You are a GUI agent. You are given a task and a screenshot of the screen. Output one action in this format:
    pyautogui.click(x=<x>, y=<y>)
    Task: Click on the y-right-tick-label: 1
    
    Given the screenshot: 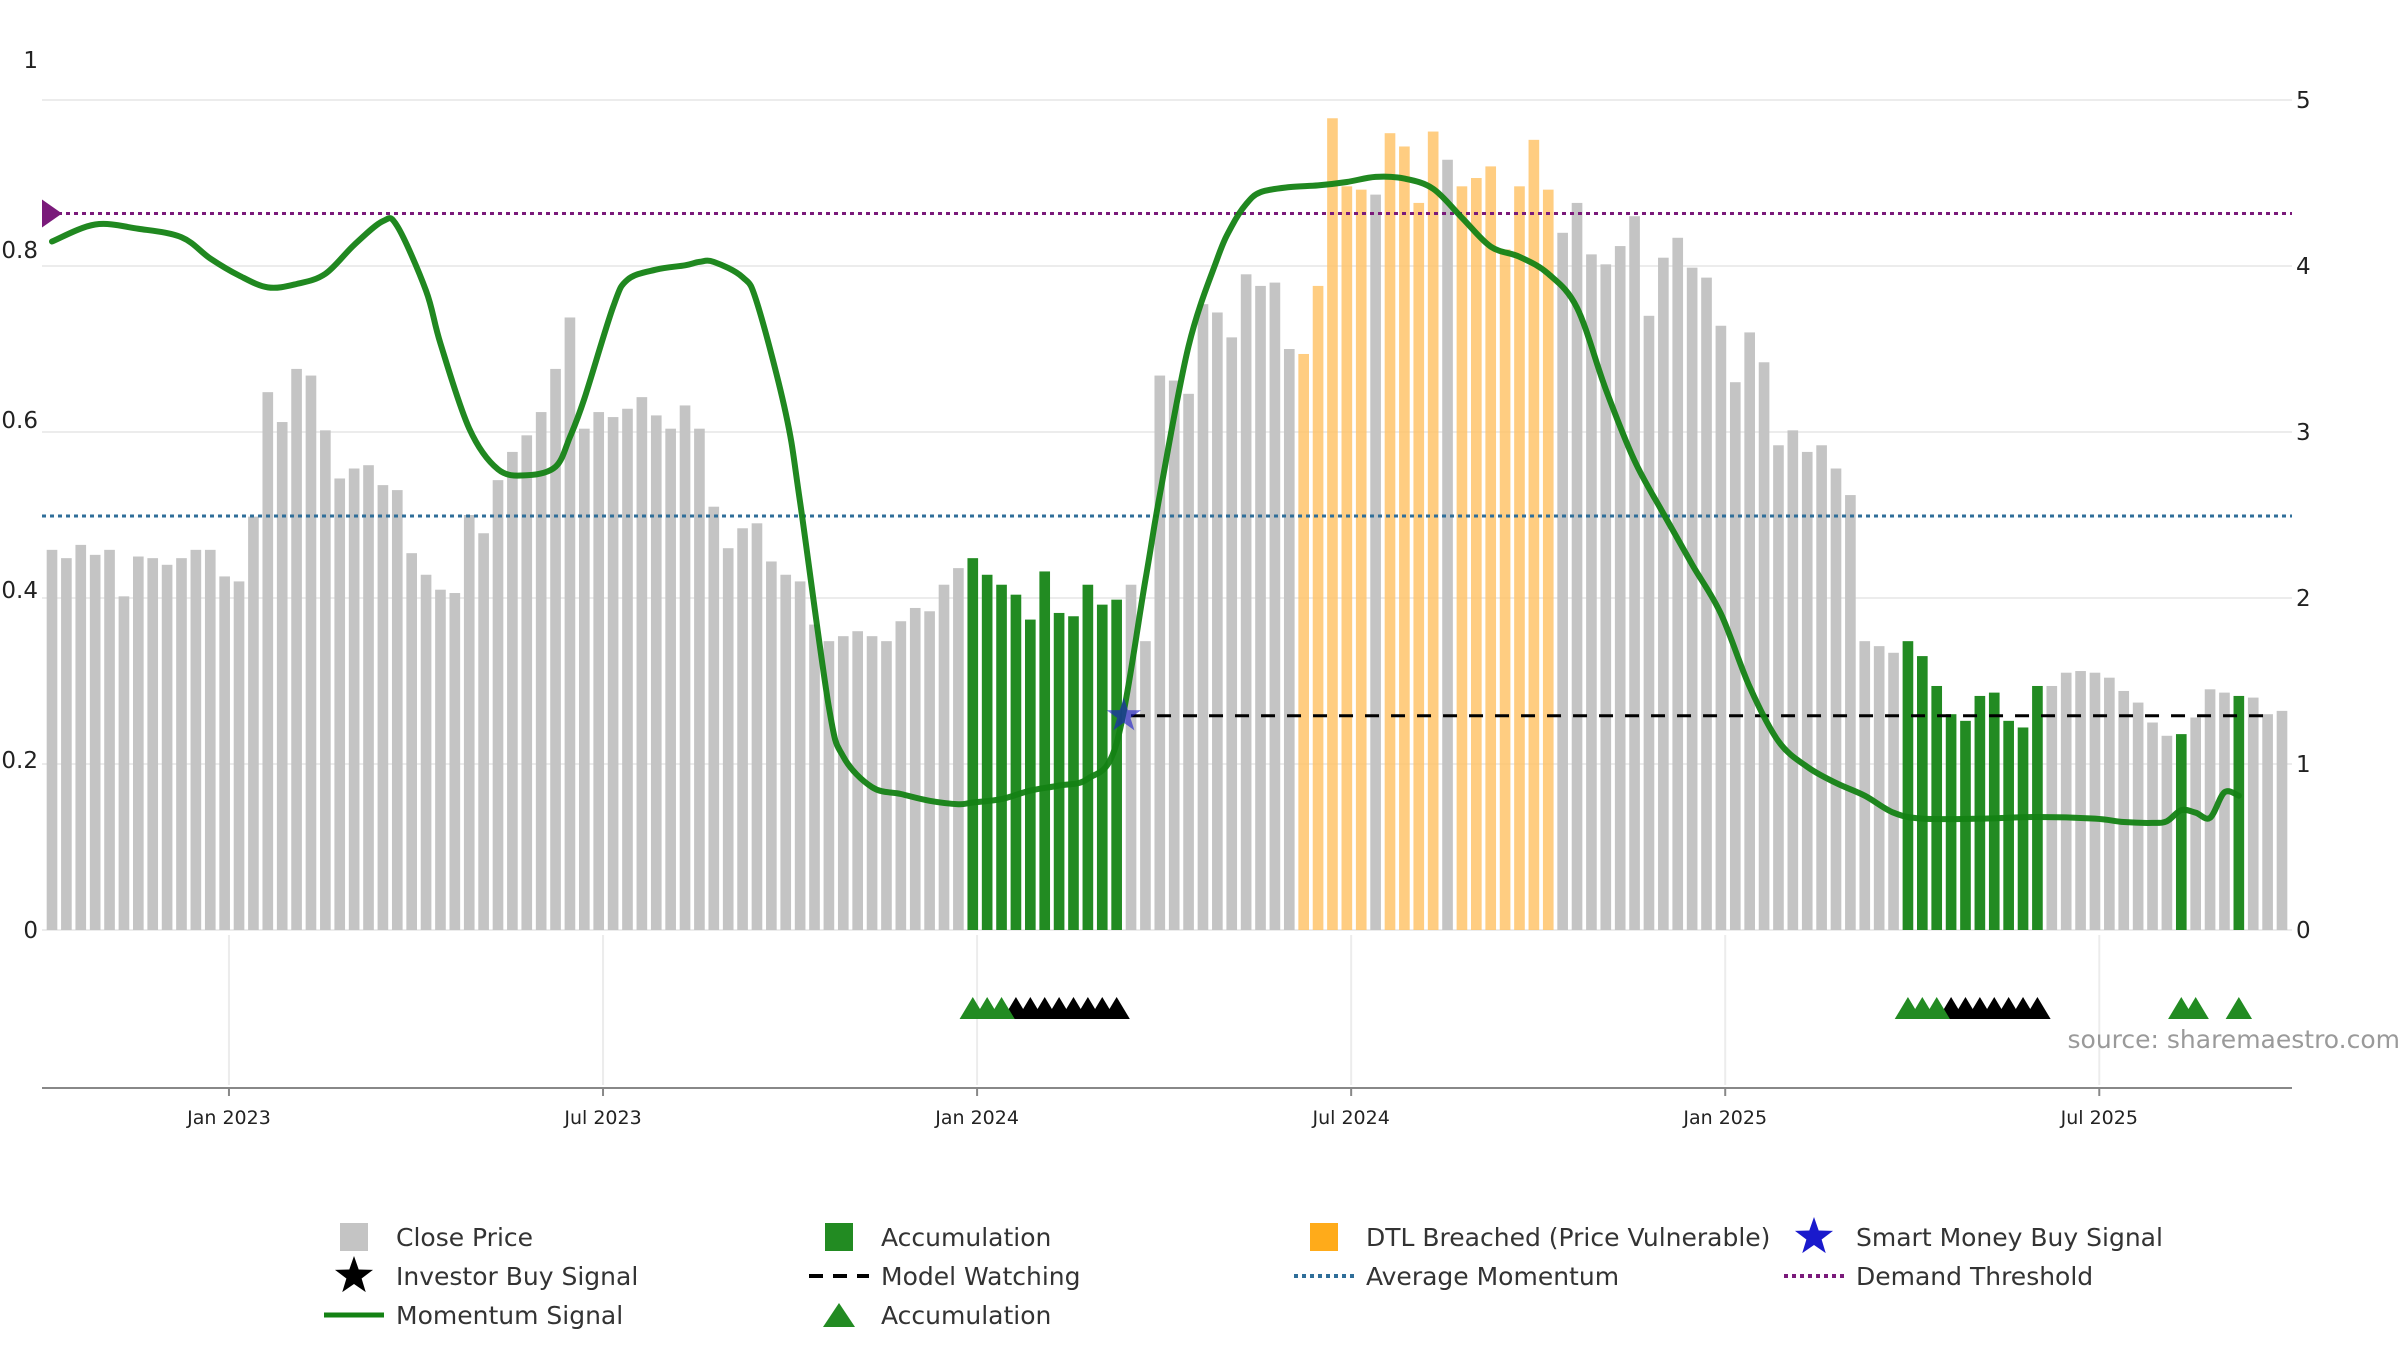 What is the action you would take?
    pyautogui.click(x=2303, y=765)
    